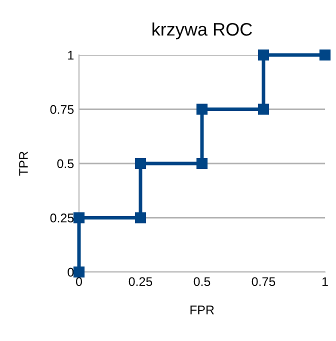 The image size is (336, 341). What do you see at coordinates (79, 281) in the screenshot?
I see `x-tick-label: 0` at bounding box center [79, 281].